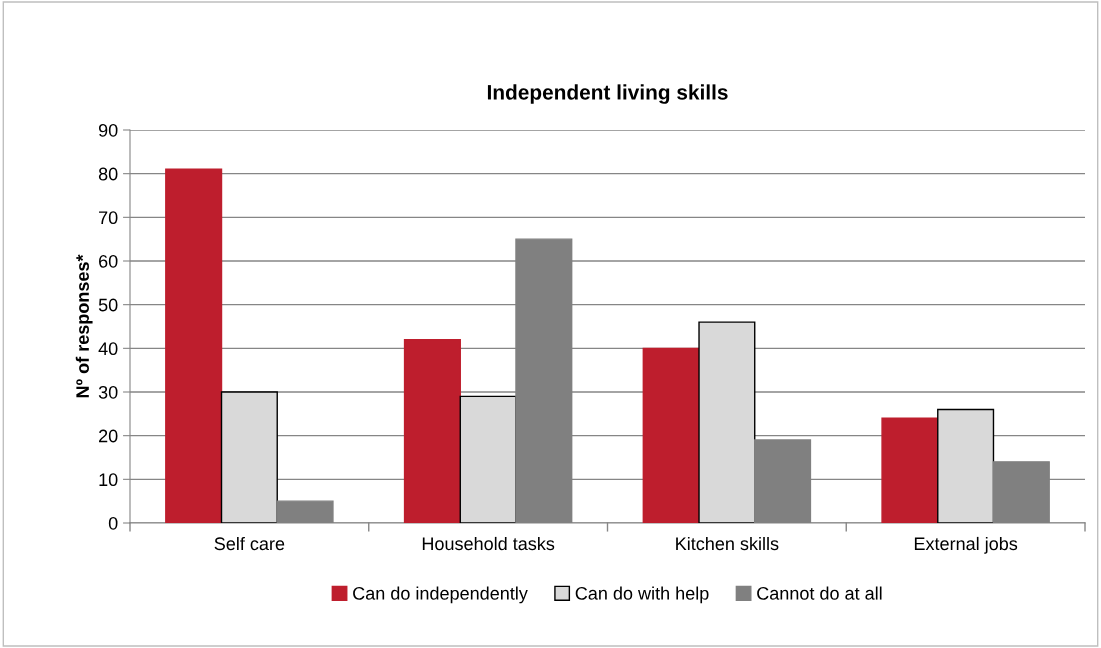  What do you see at coordinates (727, 543) in the screenshot?
I see `x-tick-label: Kitchen skills` at bounding box center [727, 543].